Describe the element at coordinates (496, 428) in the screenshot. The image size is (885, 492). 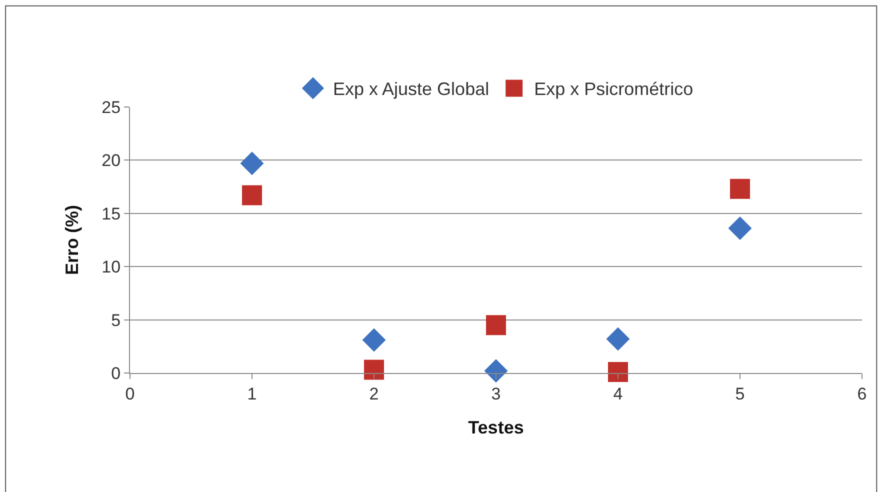
I see `x-axis-title: Testes` at that location.